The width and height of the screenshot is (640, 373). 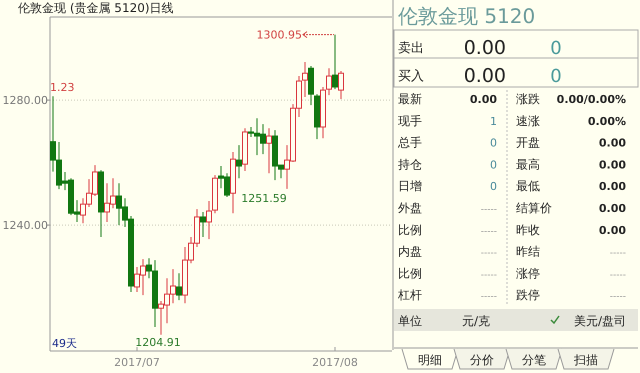 What do you see at coordinates (430, 360) in the screenshot?
I see `text: 明细` at bounding box center [430, 360].